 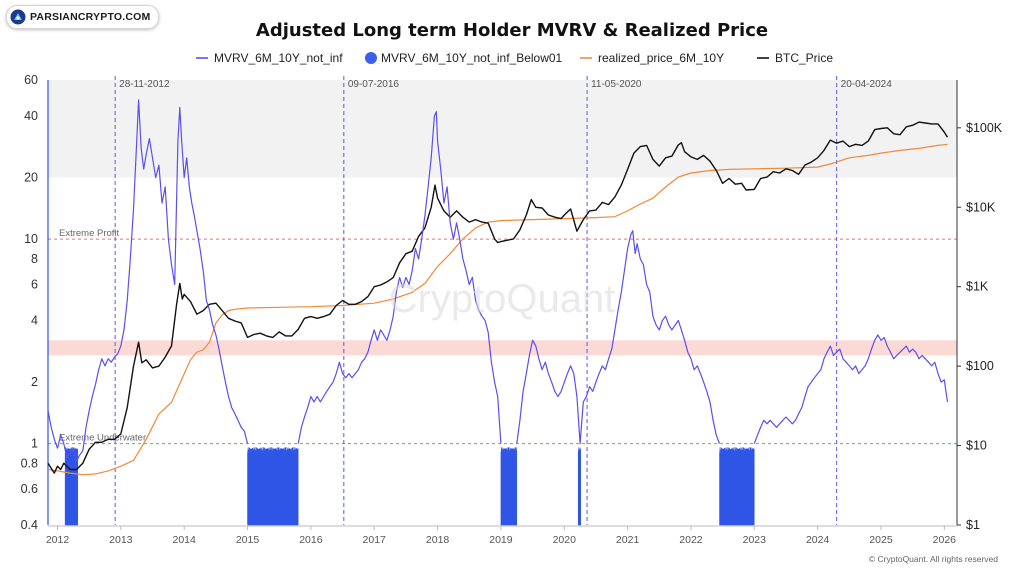 I want to click on x-tick-label: 2014, so click(x=185, y=540).